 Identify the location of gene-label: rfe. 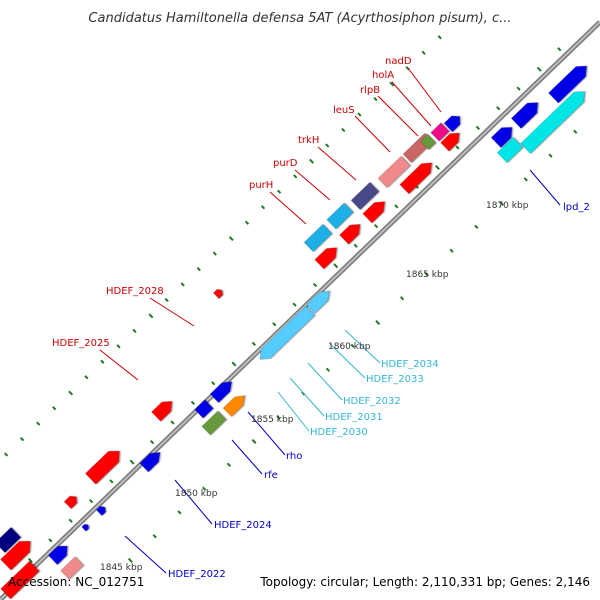
(271, 475).